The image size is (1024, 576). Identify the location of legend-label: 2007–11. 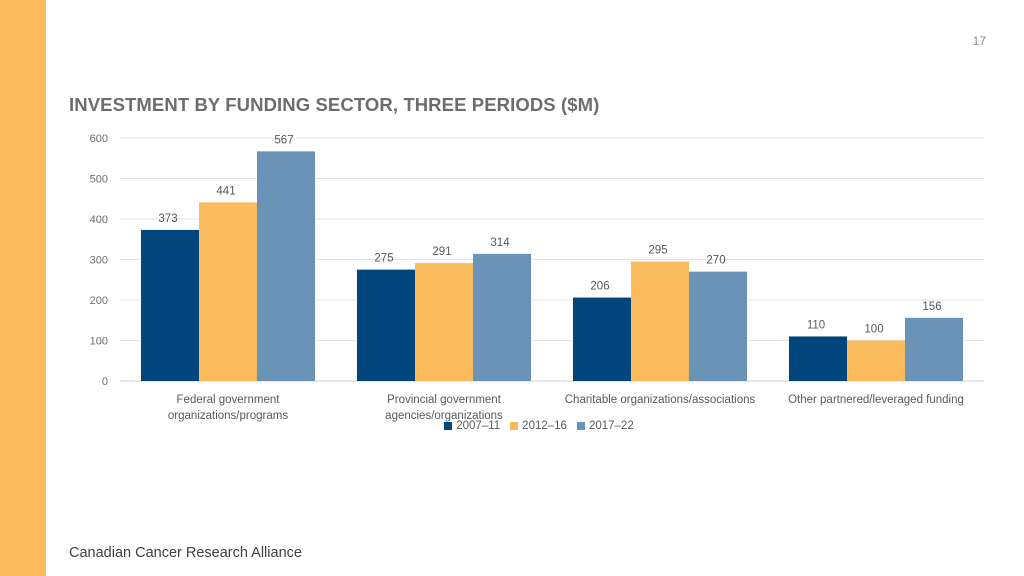
(478, 426).